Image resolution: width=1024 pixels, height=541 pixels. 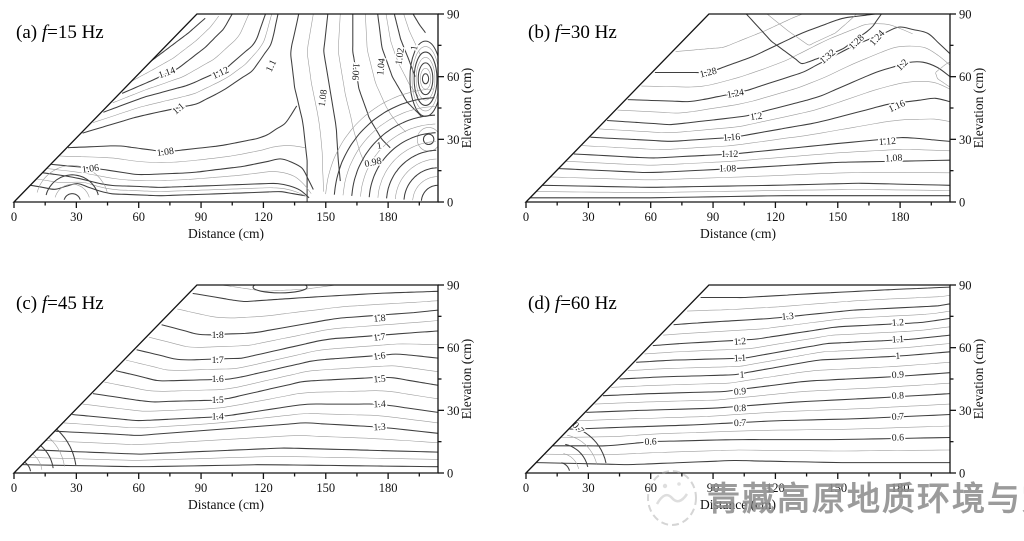 What do you see at coordinates (381, 67) in the screenshot?
I see `contour-label: 1.04` at bounding box center [381, 67].